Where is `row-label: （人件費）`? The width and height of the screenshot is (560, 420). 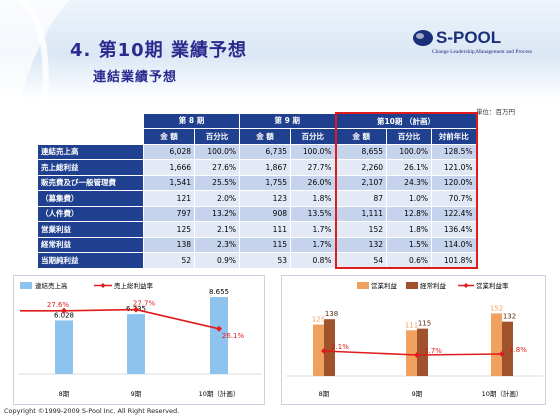 row-label: （人件費） is located at coordinates (90, 213).